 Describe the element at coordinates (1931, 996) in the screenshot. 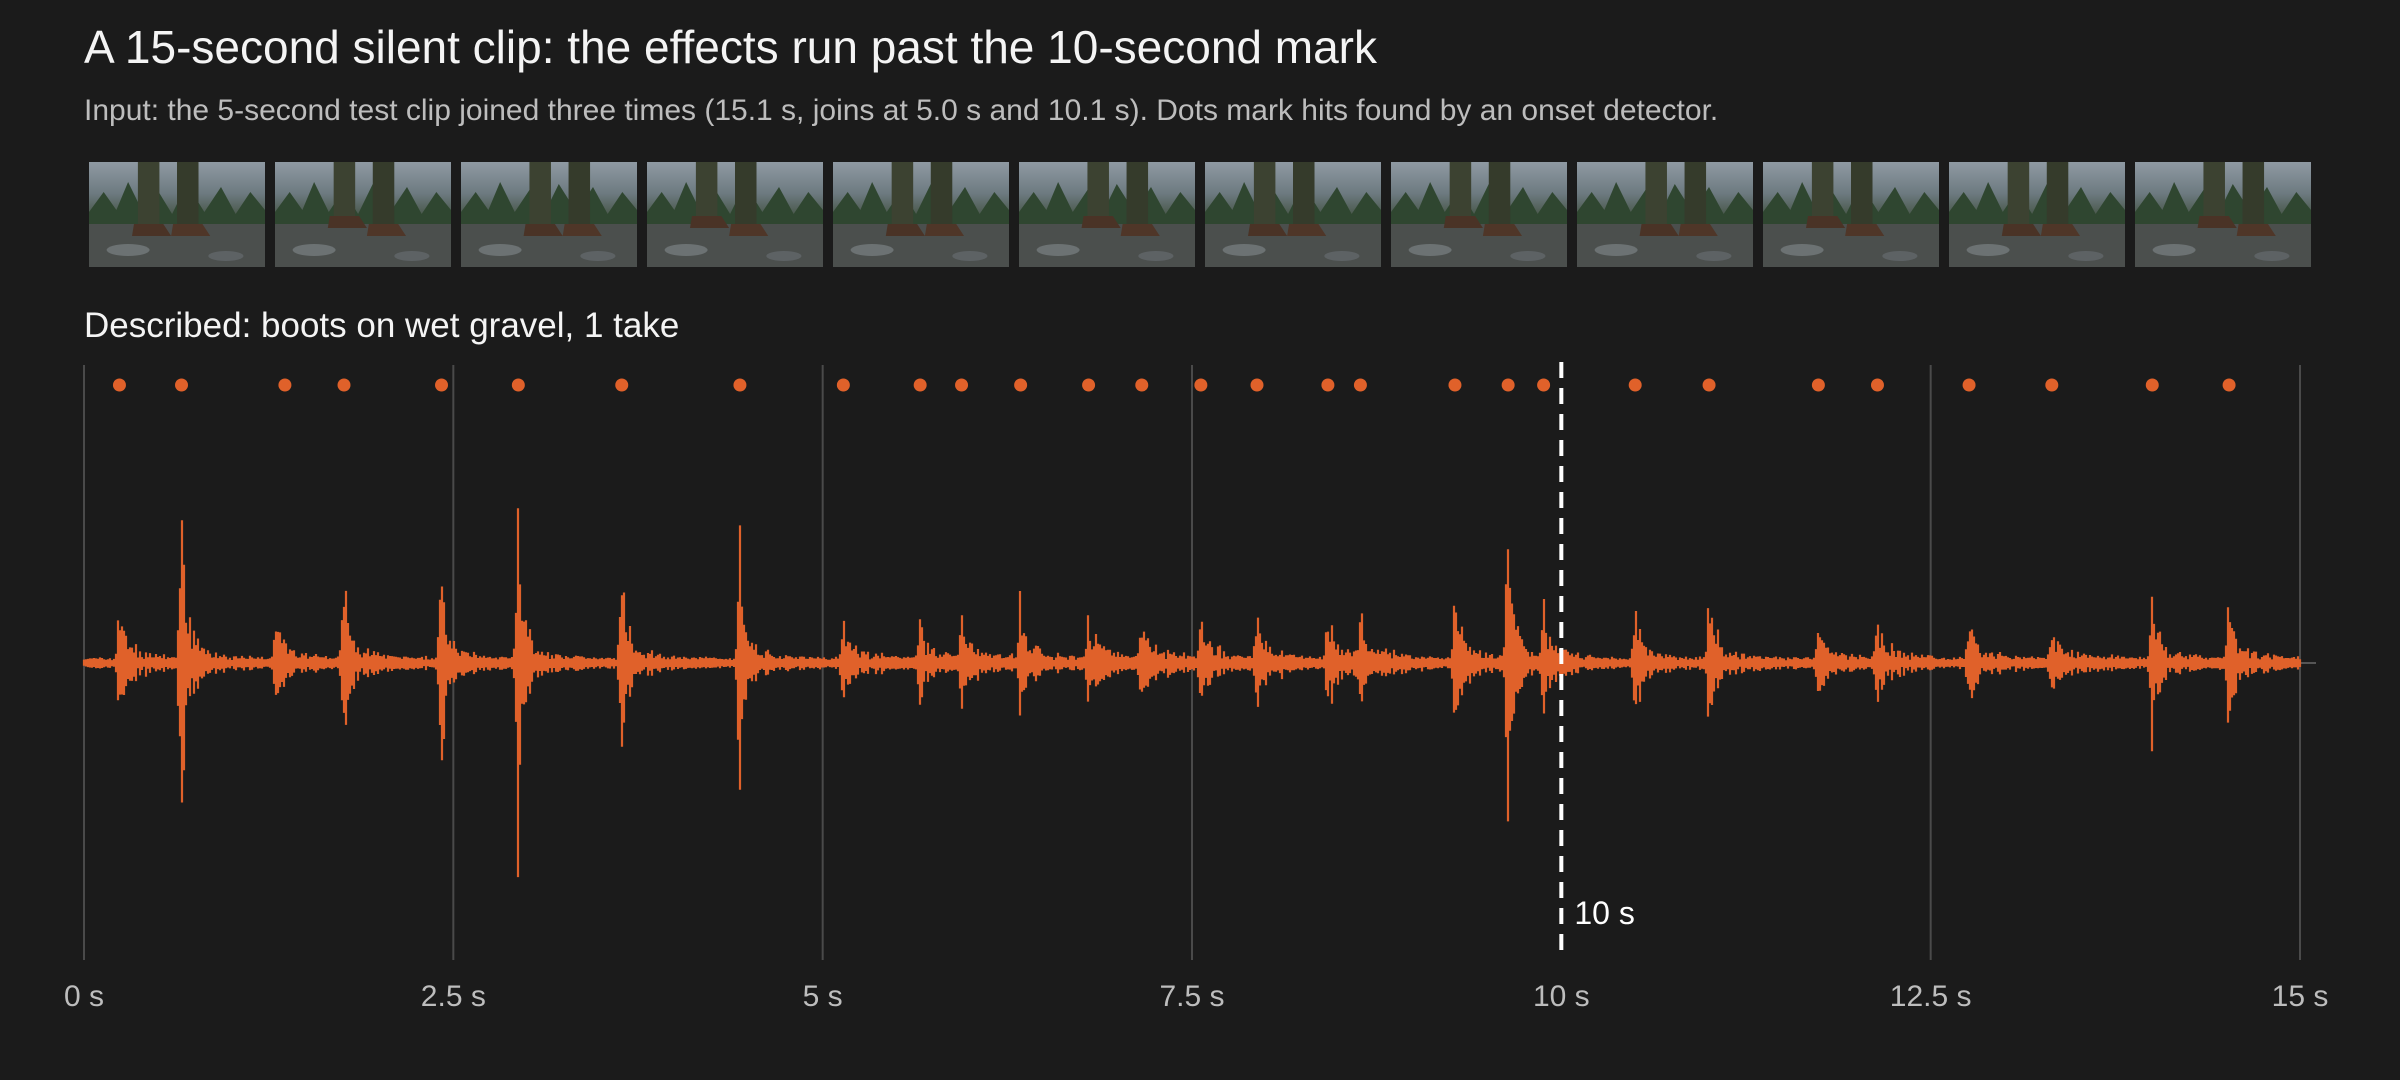

I see `x-tick-label: 12.5 s` at that location.